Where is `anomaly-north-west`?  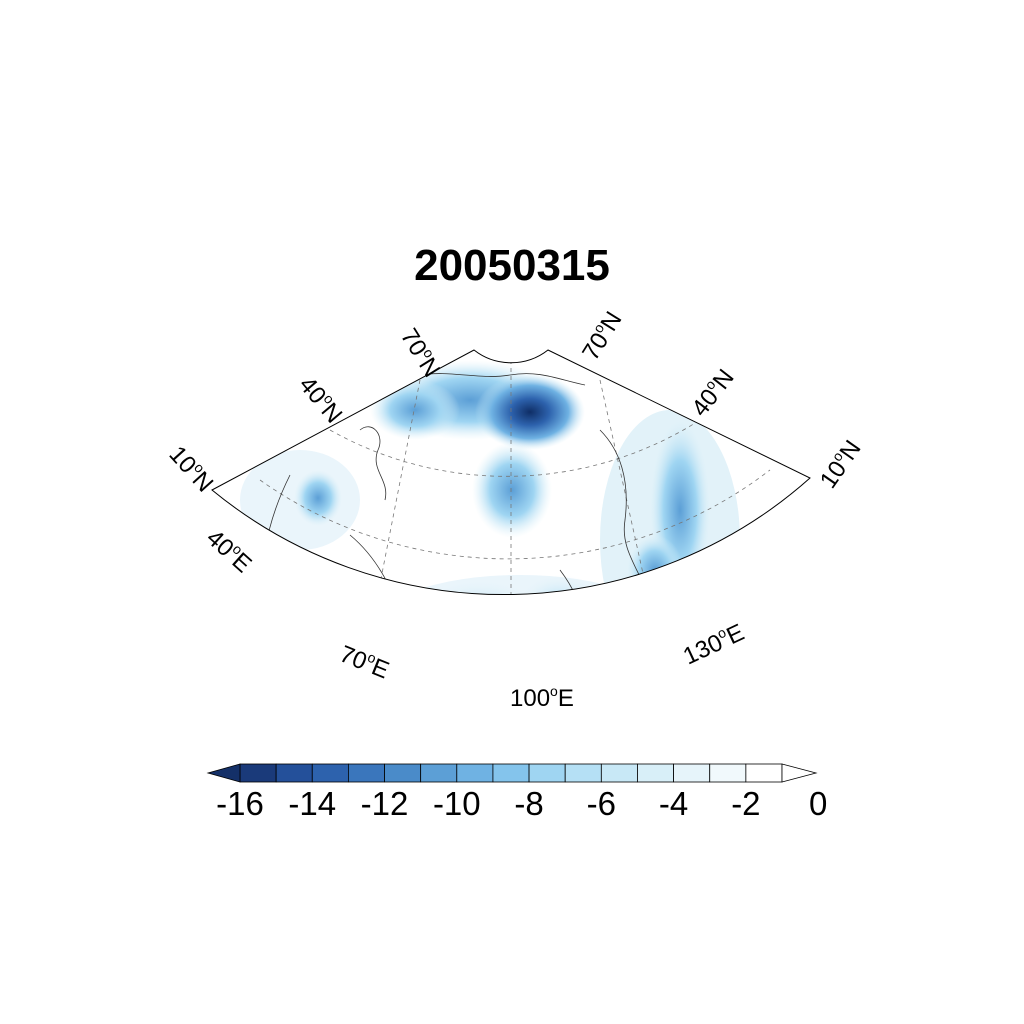
anomaly-north-west is located at coordinates (415, 410).